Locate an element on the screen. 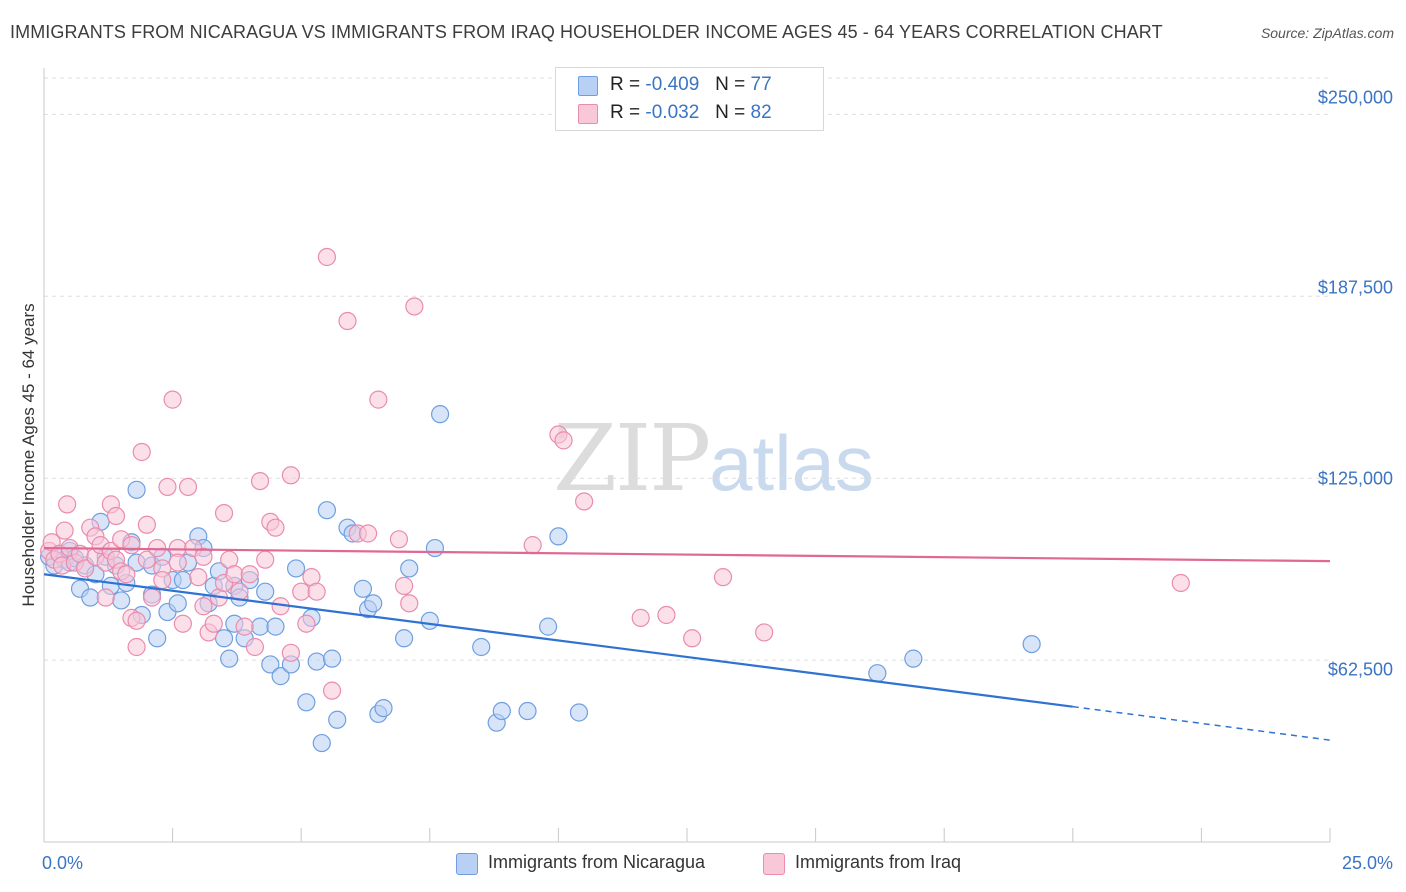  x-tick-label: 25.0% is located at coordinates (1367, 863).